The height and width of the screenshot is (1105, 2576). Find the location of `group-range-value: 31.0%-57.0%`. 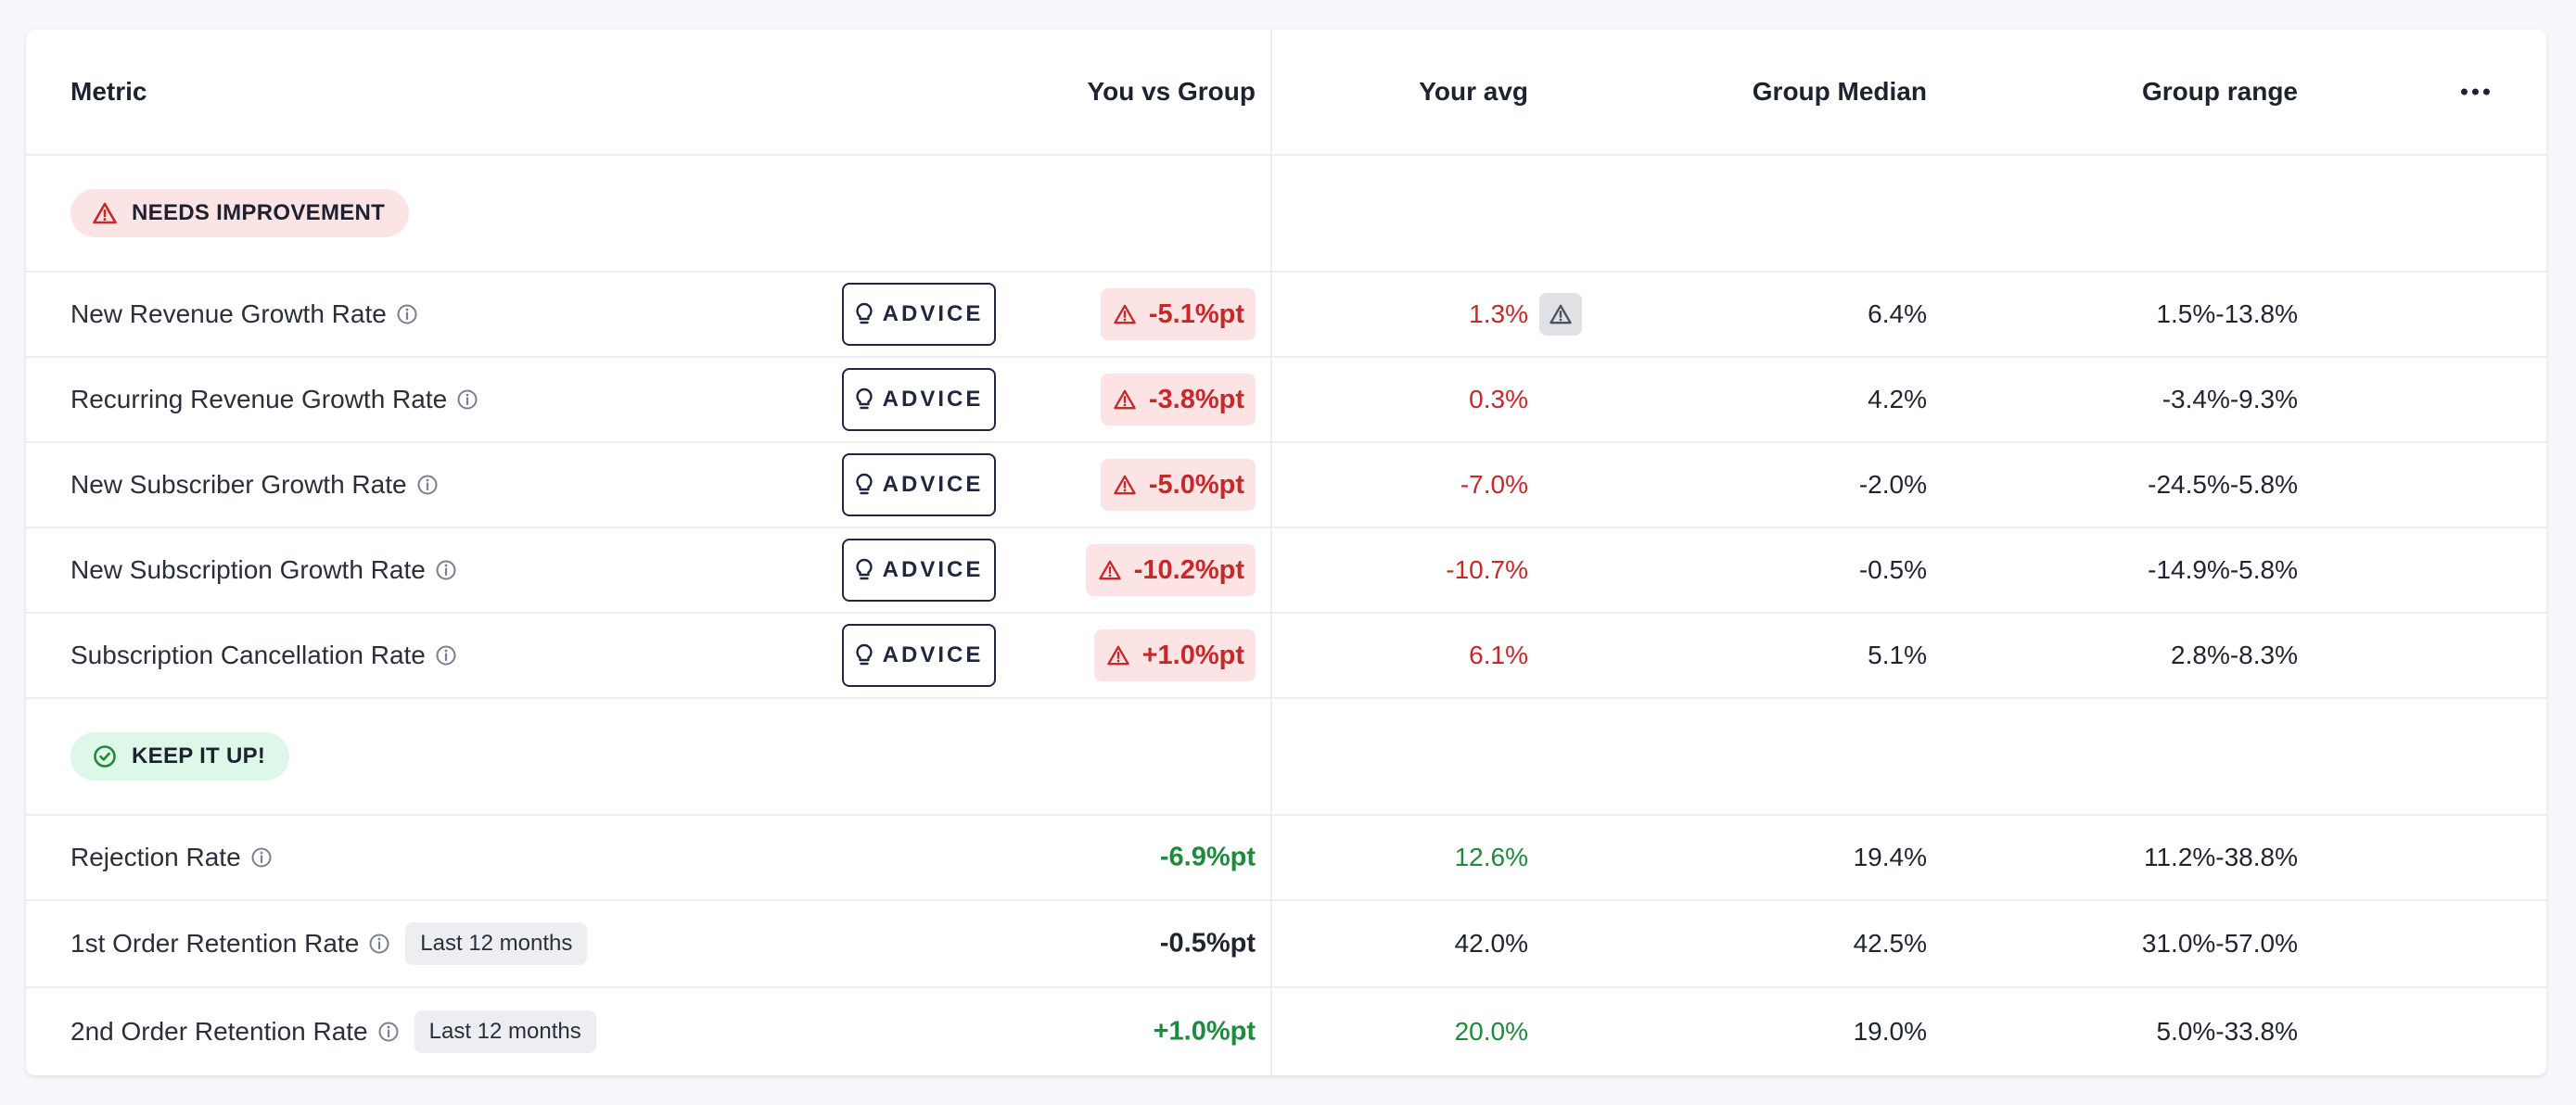

group-range-value: 31.0%-57.0% is located at coordinates (2219, 943).